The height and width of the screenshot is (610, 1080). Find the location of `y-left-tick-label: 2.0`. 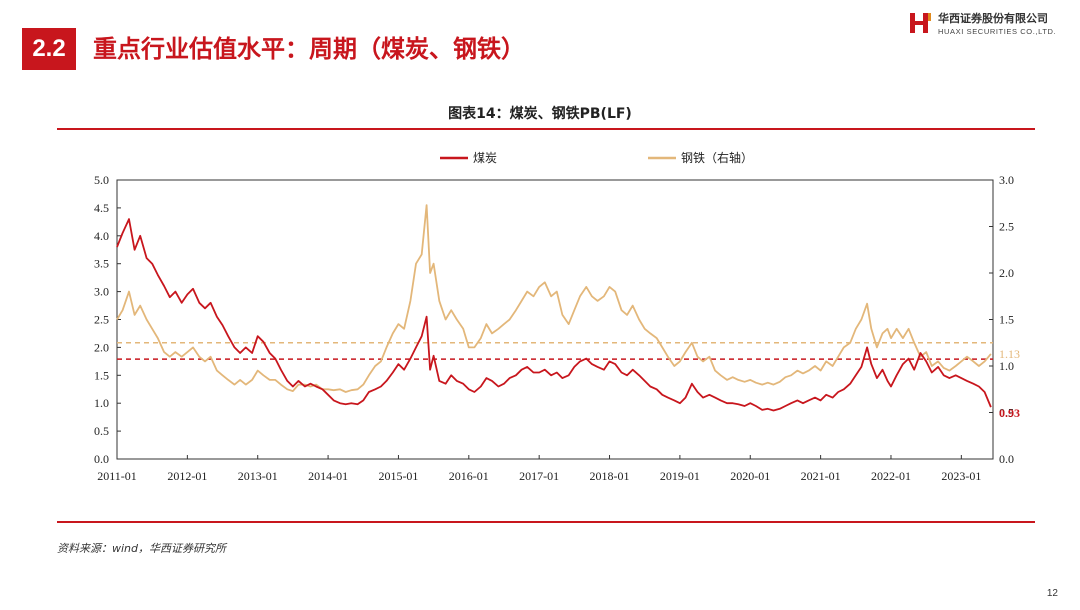

y-left-tick-label: 2.0 is located at coordinates (101, 347).